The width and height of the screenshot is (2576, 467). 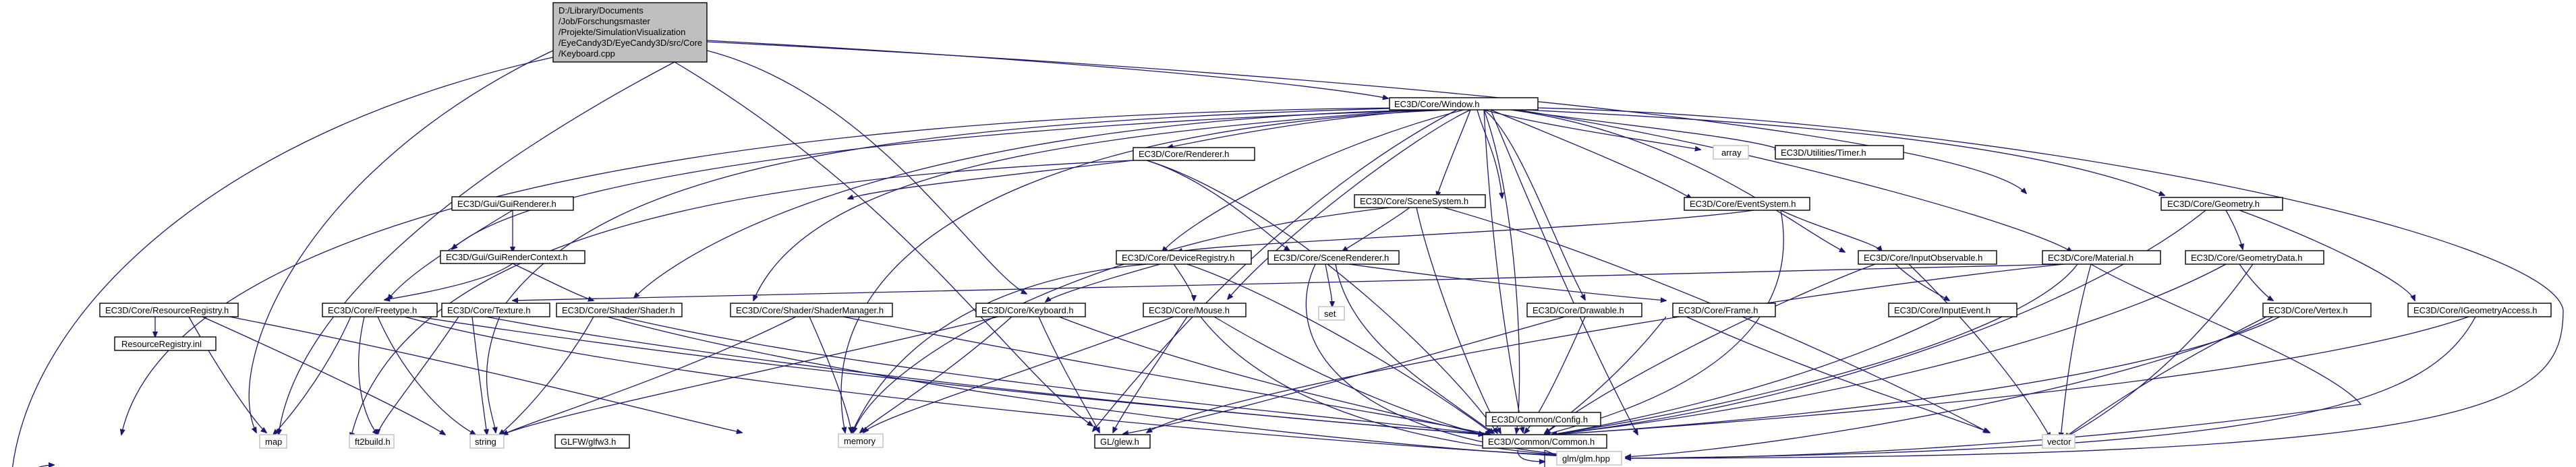 I want to click on svg-text:EC3D/Core/Shader/ShaderManager: EC3D/Core/Shader/ShaderManager.h, so click(x=810, y=310).